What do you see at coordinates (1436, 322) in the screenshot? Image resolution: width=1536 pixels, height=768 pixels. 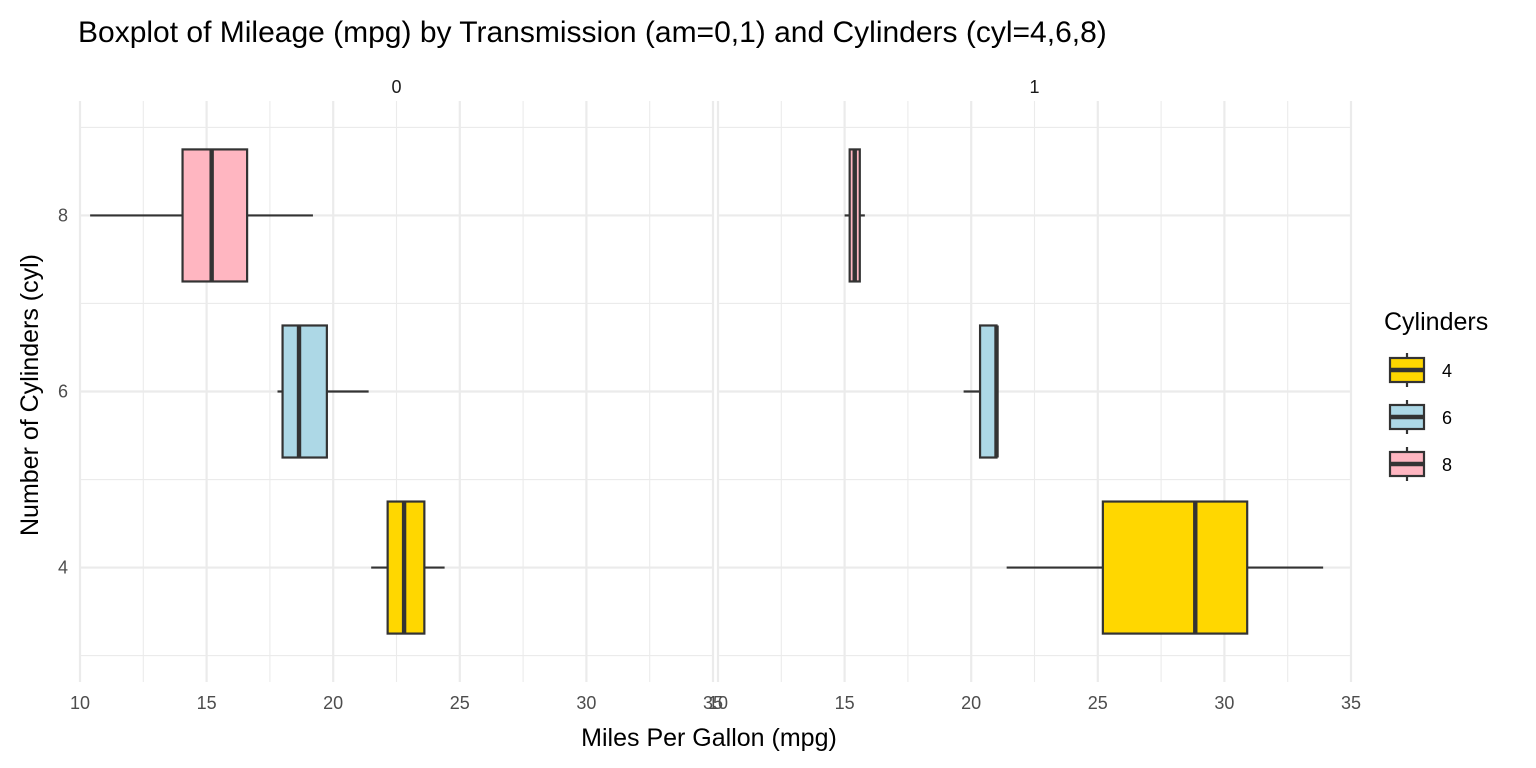 I see `legend-title: Cylinders` at bounding box center [1436, 322].